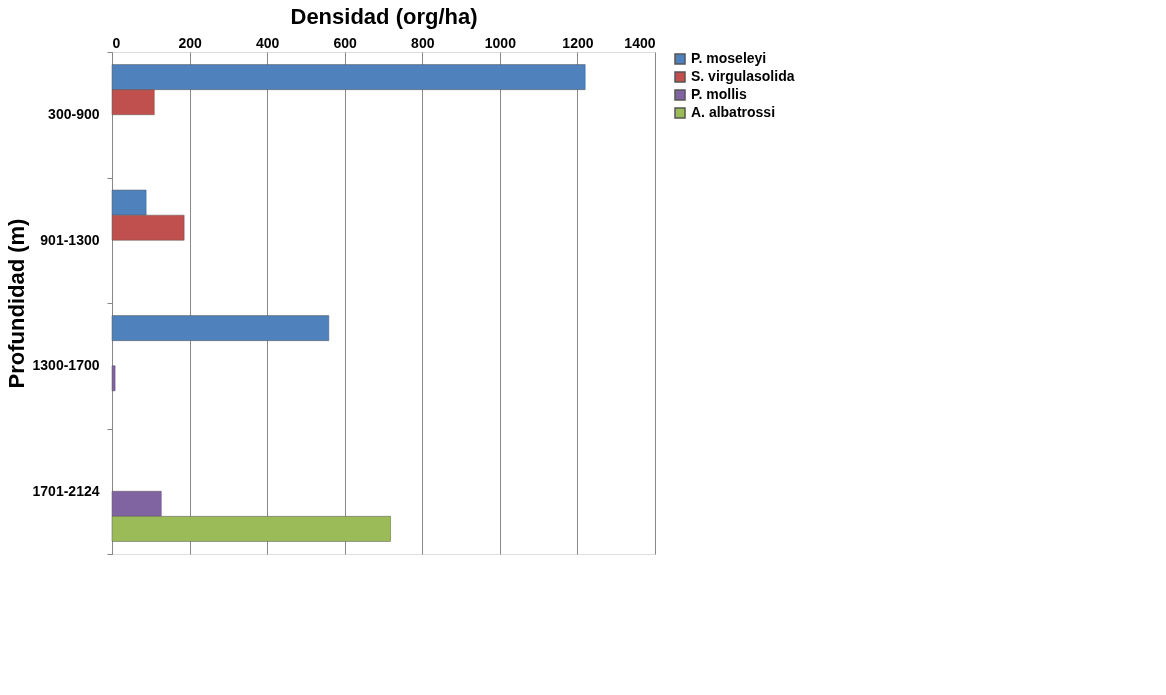 The width and height of the screenshot is (1166, 695). Describe the element at coordinates (116, 42) in the screenshot. I see `x-tick-label: 0` at that location.